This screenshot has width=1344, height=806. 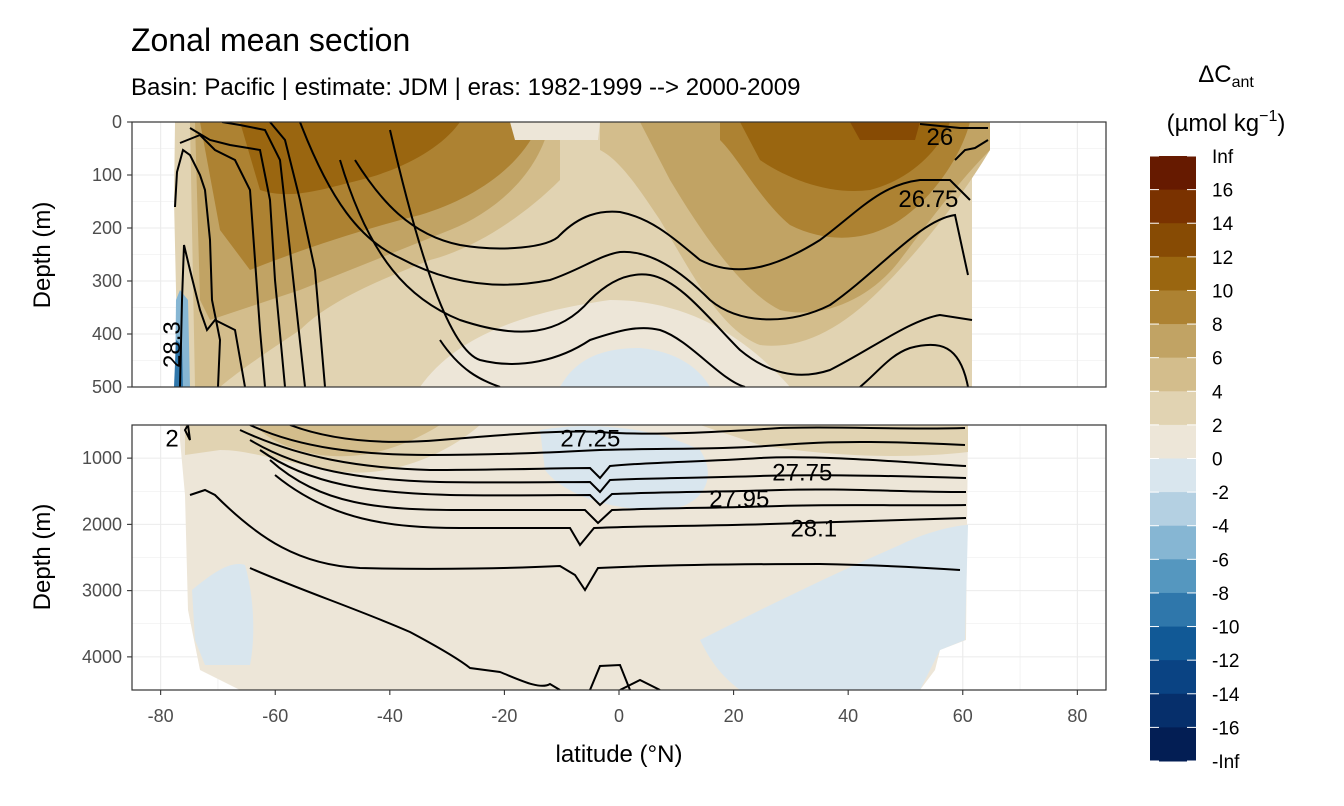 What do you see at coordinates (1223, 224) in the screenshot?
I see `legend-label: 14` at bounding box center [1223, 224].